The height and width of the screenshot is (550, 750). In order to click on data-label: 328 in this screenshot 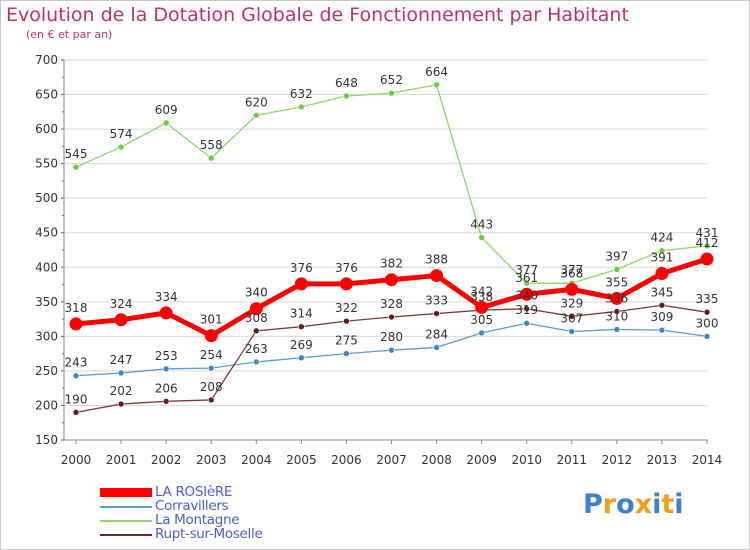, I will do `click(391, 304)`.